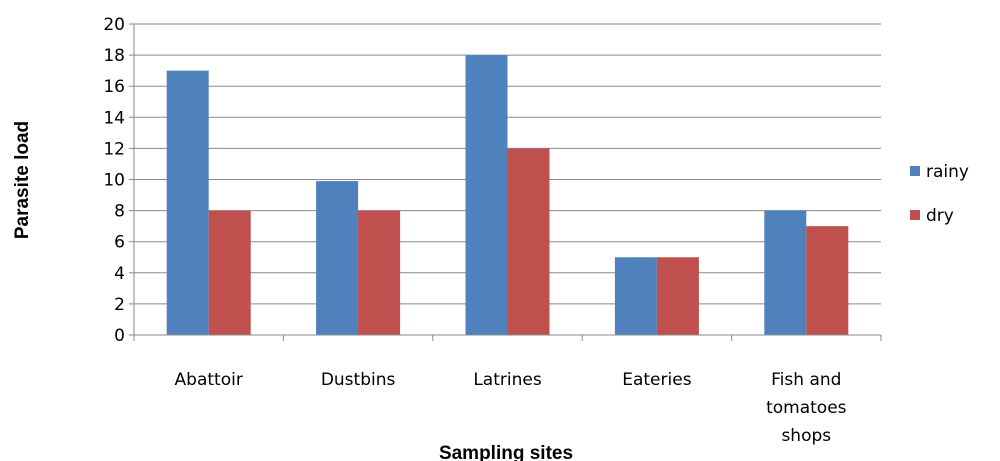 Image resolution: width=1000 pixels, height=461 pixels. What do you see at coordinates (507, 380) in the screenshot?
I see `x-category-label: Latrines` at bounding box center [507, 380].